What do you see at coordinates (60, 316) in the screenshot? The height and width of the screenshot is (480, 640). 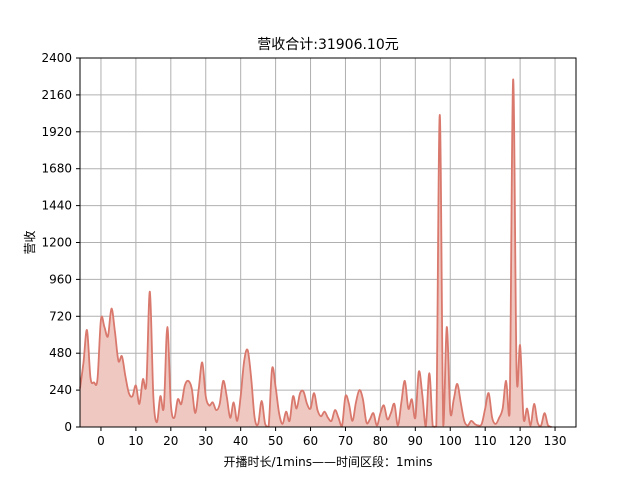 I see `y-tick-label: 720` at bounding box center [60, 316].